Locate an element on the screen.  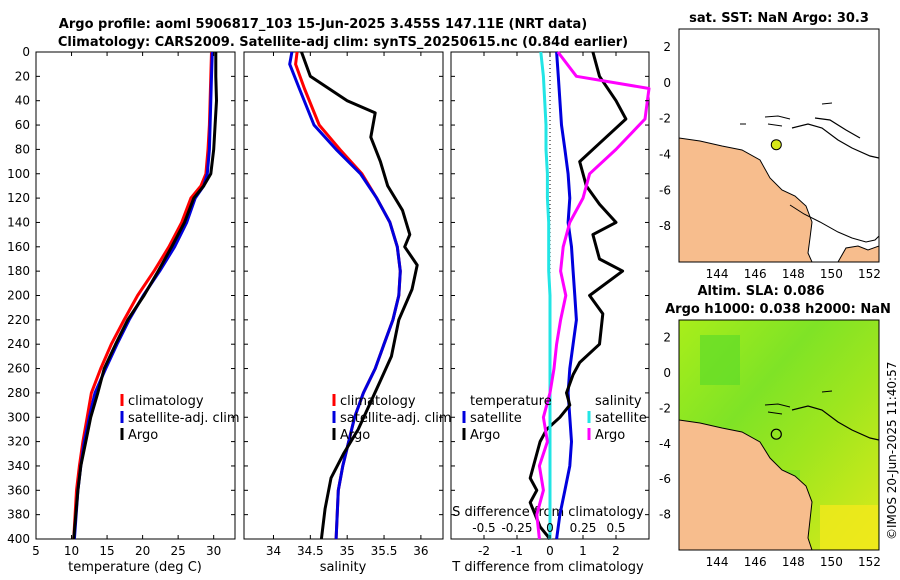
y-tick-label: 40 is located at coordinates (22, 101).